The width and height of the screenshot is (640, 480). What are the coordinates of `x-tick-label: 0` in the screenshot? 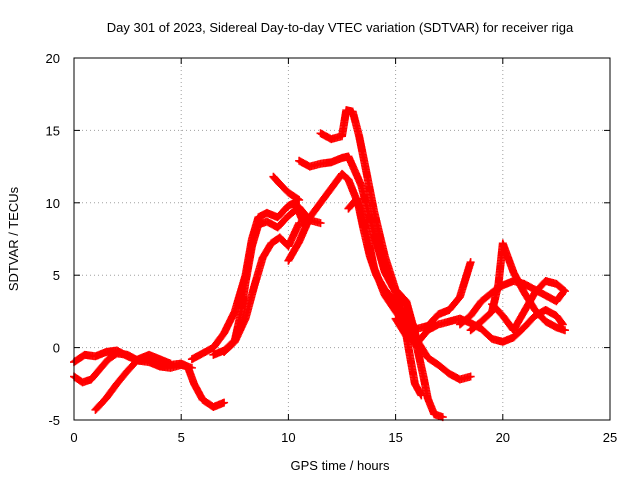 It's located at (73, 437).